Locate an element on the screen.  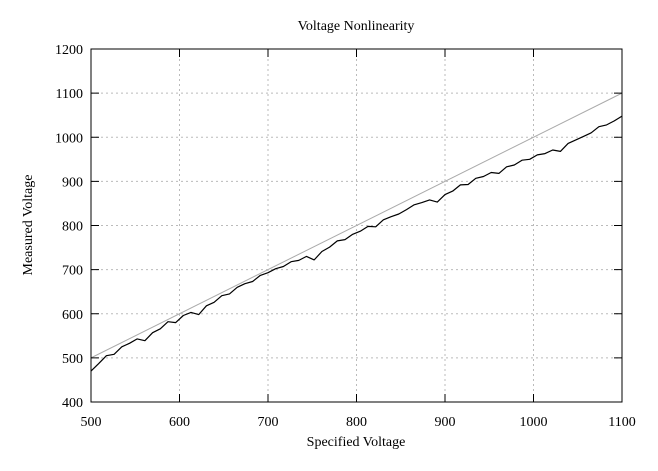
x-axis-label: Specified Voltage is located at coordinates (356, 442).